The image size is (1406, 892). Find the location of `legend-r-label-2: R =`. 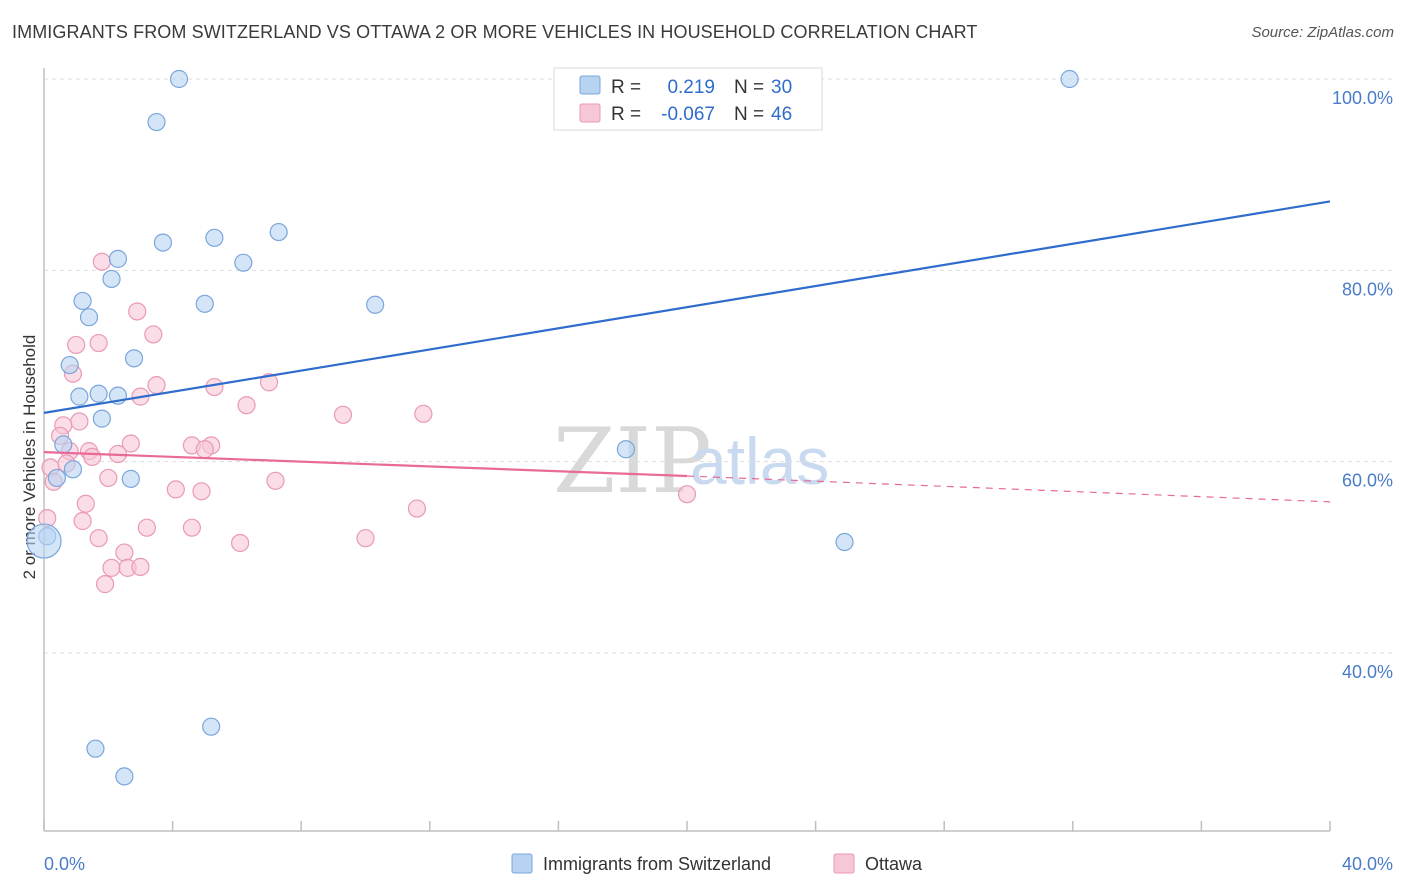

legend-r-label-2: R = is located at coordinates (626, 114).